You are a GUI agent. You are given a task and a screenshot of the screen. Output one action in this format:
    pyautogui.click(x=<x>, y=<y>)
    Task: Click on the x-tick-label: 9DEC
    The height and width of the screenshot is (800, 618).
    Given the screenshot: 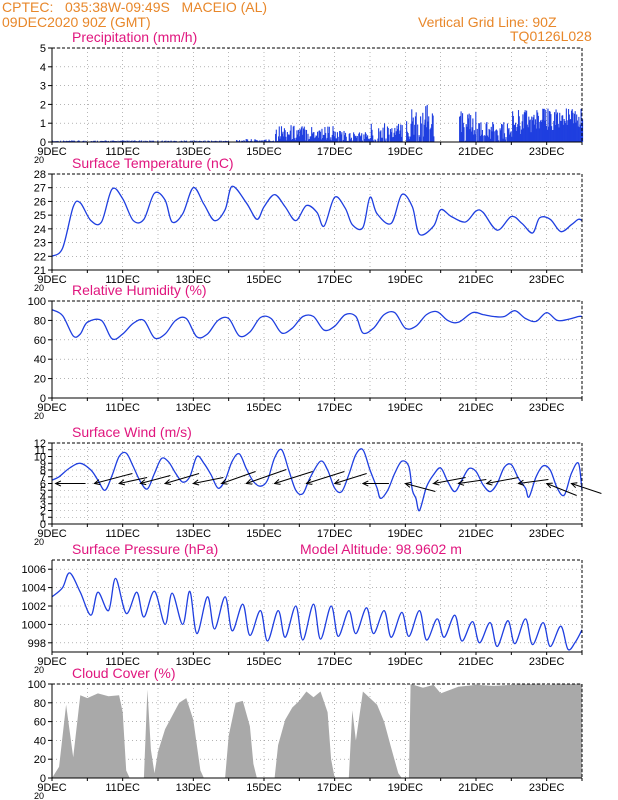 What is the action you would take?
    pyautogui.click(x=51, y=408)
    